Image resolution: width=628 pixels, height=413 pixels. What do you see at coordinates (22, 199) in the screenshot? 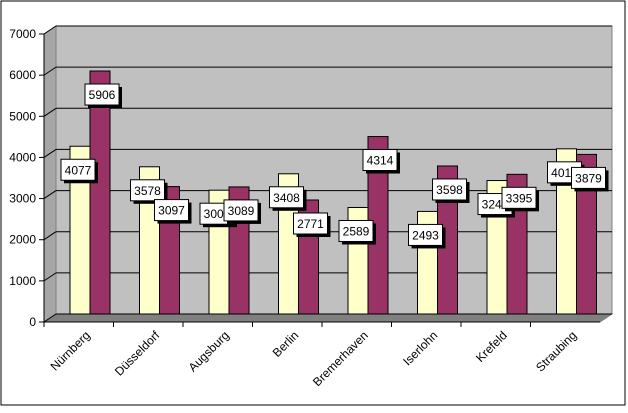
I see `y-tick-label: 3000` at bounding box center [22, 199].